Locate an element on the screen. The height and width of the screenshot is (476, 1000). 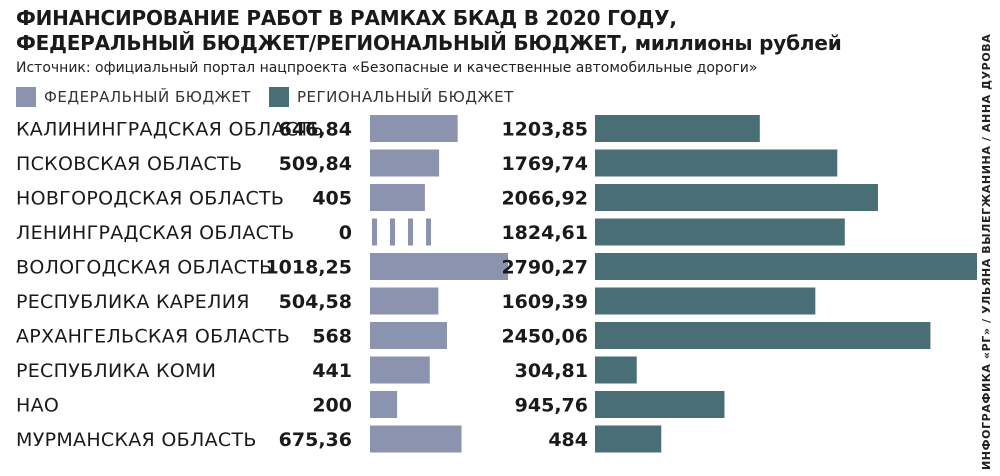
category-label: РЕСПУБЛИКА КОМИ is located at coordinates (116, 371).